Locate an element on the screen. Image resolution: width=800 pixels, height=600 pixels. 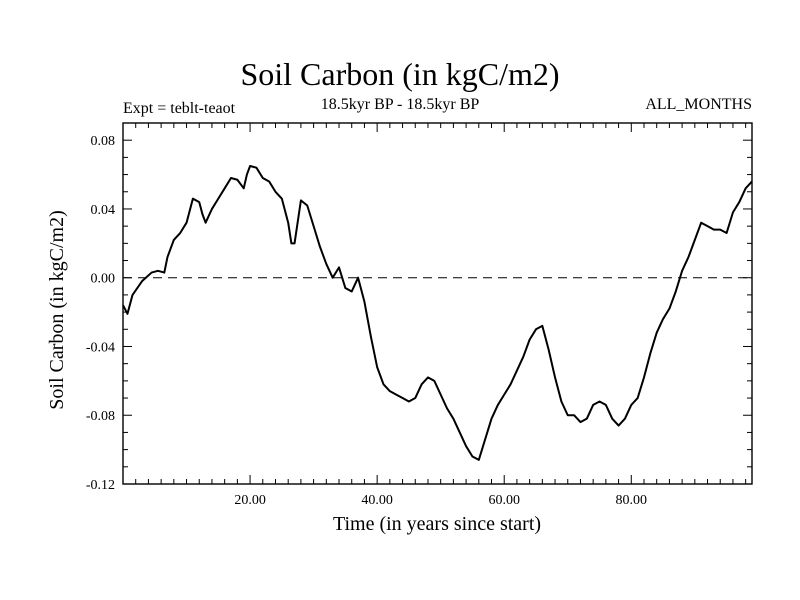
chart-title: Soil Carbon (in kgC/m2) is located at coordinates (400, 74).